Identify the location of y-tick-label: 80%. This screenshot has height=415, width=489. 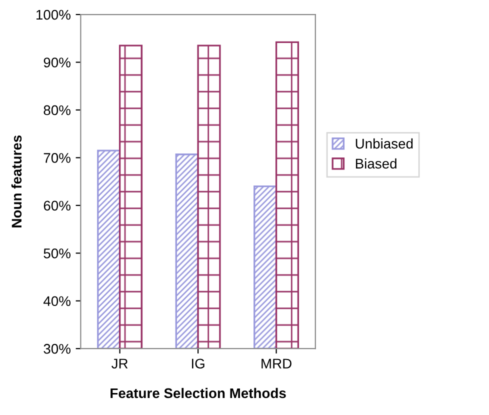
(57, 110).